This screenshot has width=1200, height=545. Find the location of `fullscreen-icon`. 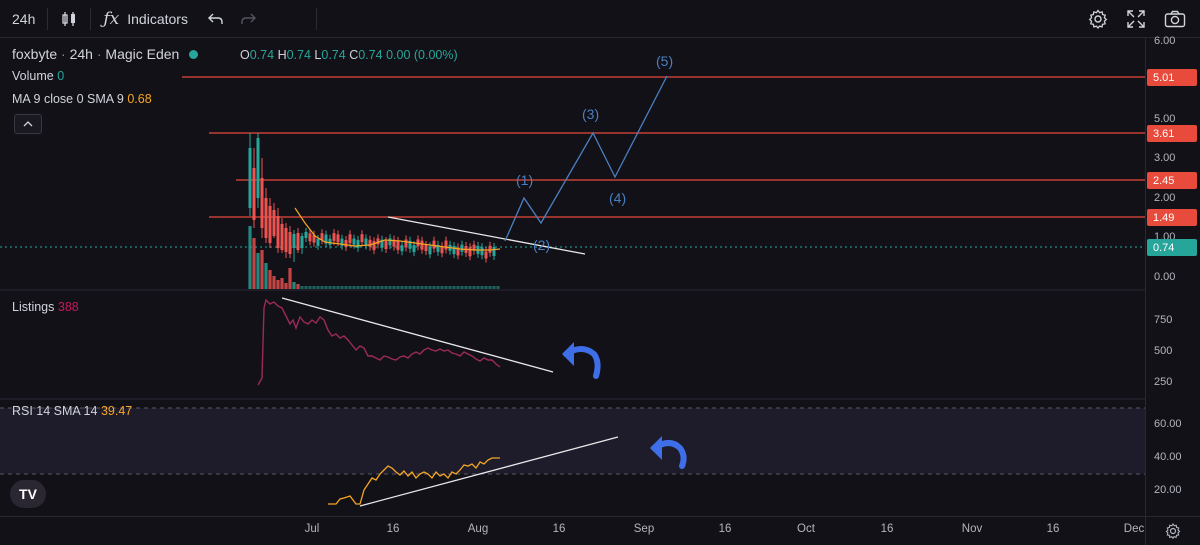

fullscreen-icon is located at coordinates (1136, 19).